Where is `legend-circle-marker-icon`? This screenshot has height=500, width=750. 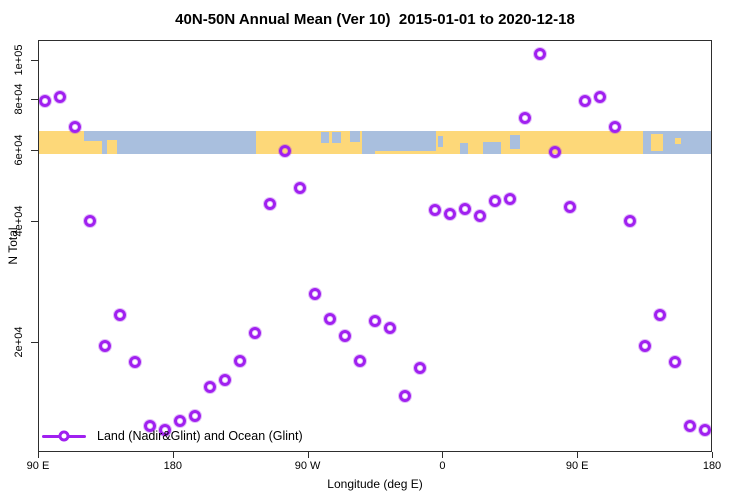
legend-circle-marker-icon is located at coordinates (64, 436).